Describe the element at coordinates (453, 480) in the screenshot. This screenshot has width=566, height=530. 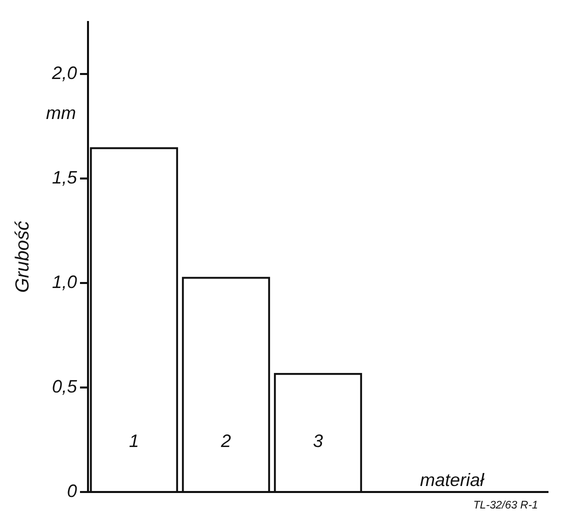
I see `x-axis-title: materiał` at that location.